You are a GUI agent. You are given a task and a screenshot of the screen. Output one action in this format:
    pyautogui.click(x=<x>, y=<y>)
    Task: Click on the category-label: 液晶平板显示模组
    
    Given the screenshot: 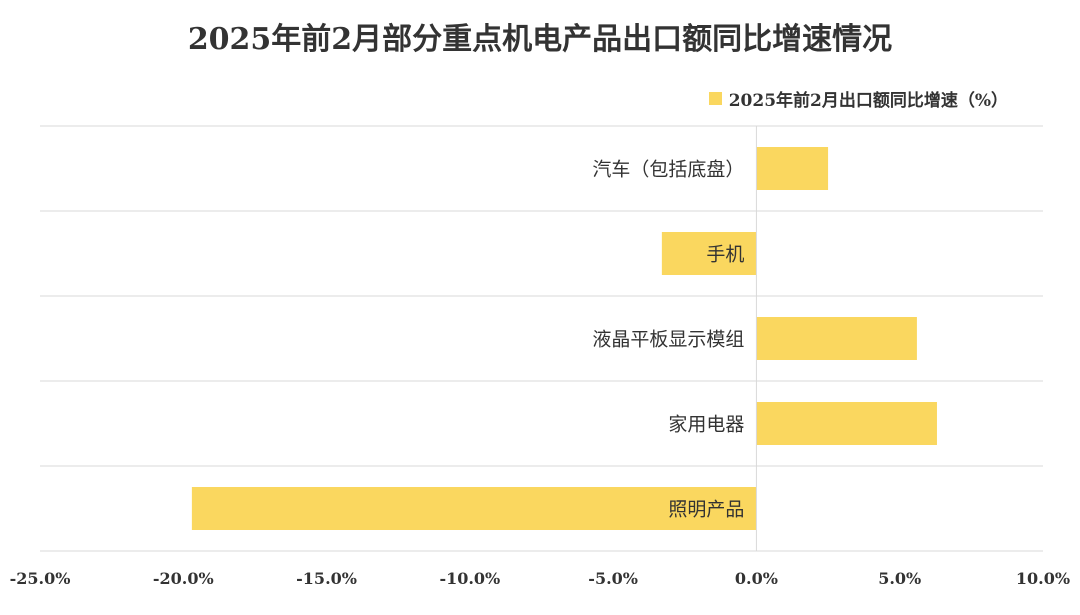 What is the action you would take?
    pyautogui.click(x=668, y=340)
    